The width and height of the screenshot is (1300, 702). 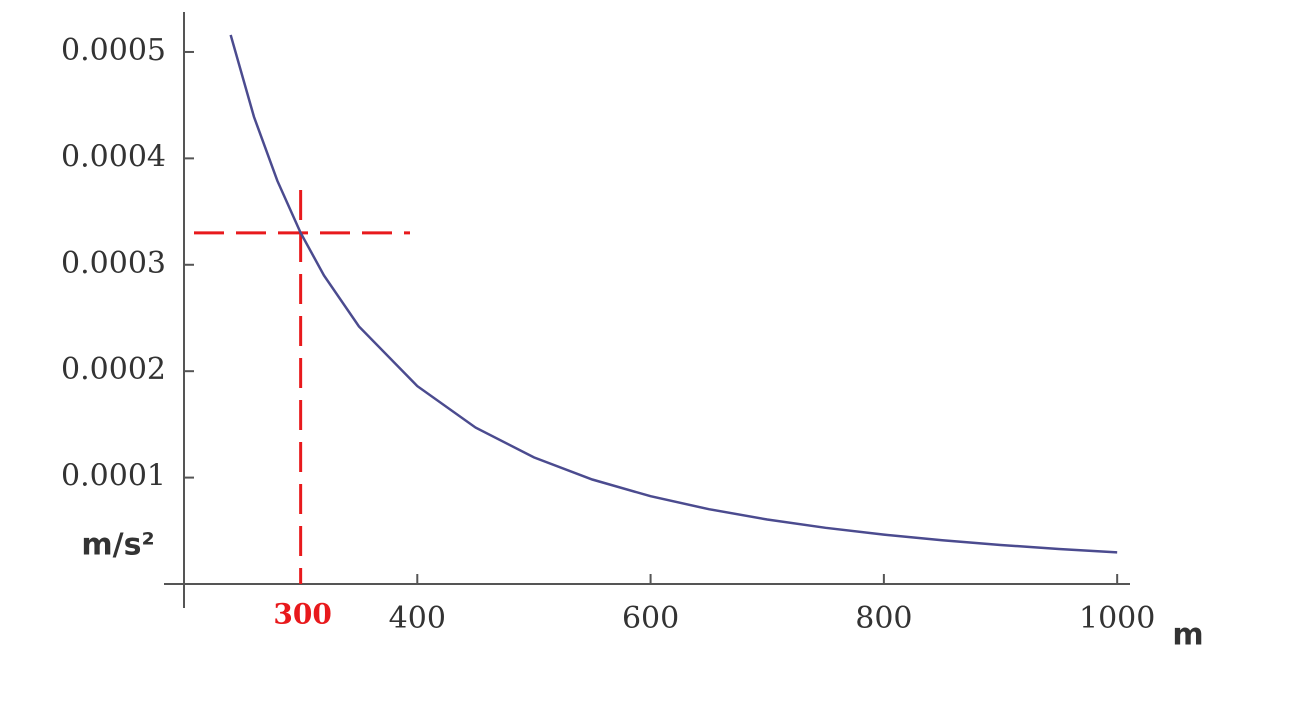 What do you see at coordinates (1117, 618) in the screenshot?
I see `x-tick-label: 1000` at bounding box center [1117, 618].